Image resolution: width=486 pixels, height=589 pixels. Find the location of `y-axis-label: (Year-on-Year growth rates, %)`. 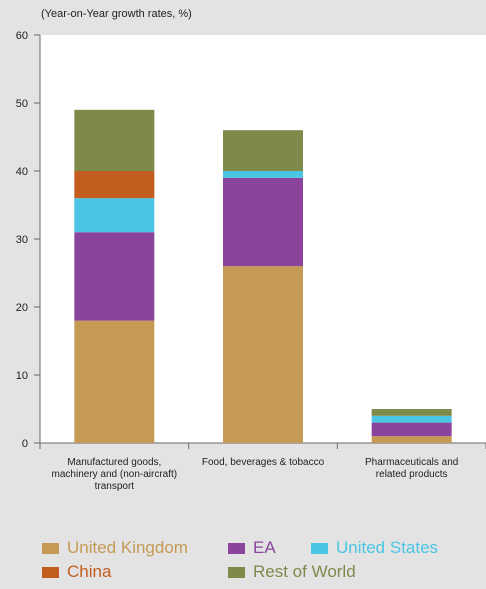

y-axis-label: (Year-on-Year growth rates, %) is located at coordinates (116, 14).